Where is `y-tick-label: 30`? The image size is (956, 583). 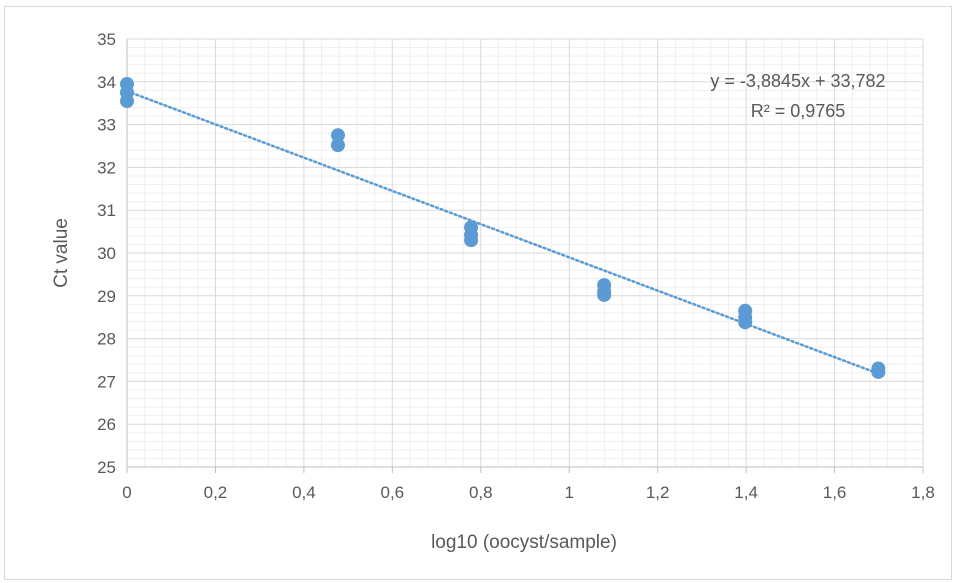
y-tick-label: 30 is located at coordinates (106, 253).